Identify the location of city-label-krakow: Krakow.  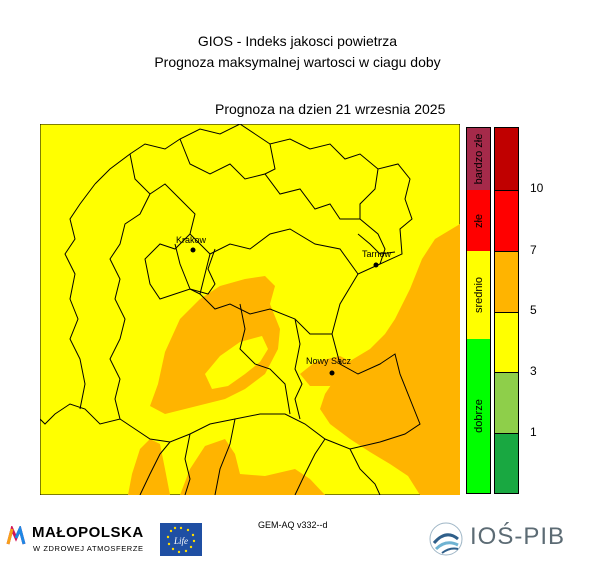
(191, 240).